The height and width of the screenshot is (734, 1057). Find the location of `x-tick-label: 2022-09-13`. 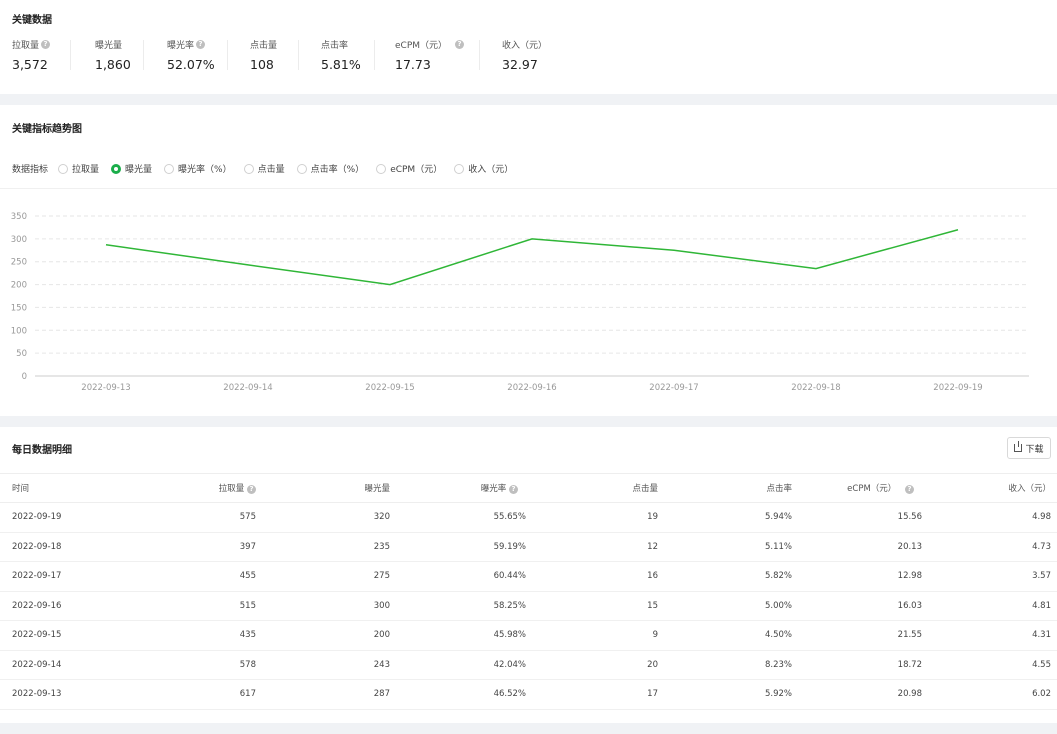

x-tick-label: 2022-09-13 is located at coordinates (105, 388).